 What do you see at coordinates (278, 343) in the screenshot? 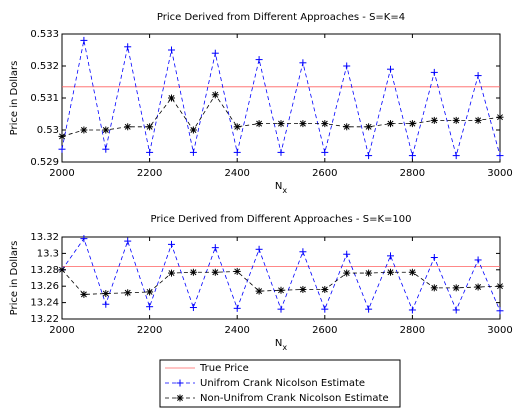
I see `x-axis-label-main: N` at bounding box center [278, 343].